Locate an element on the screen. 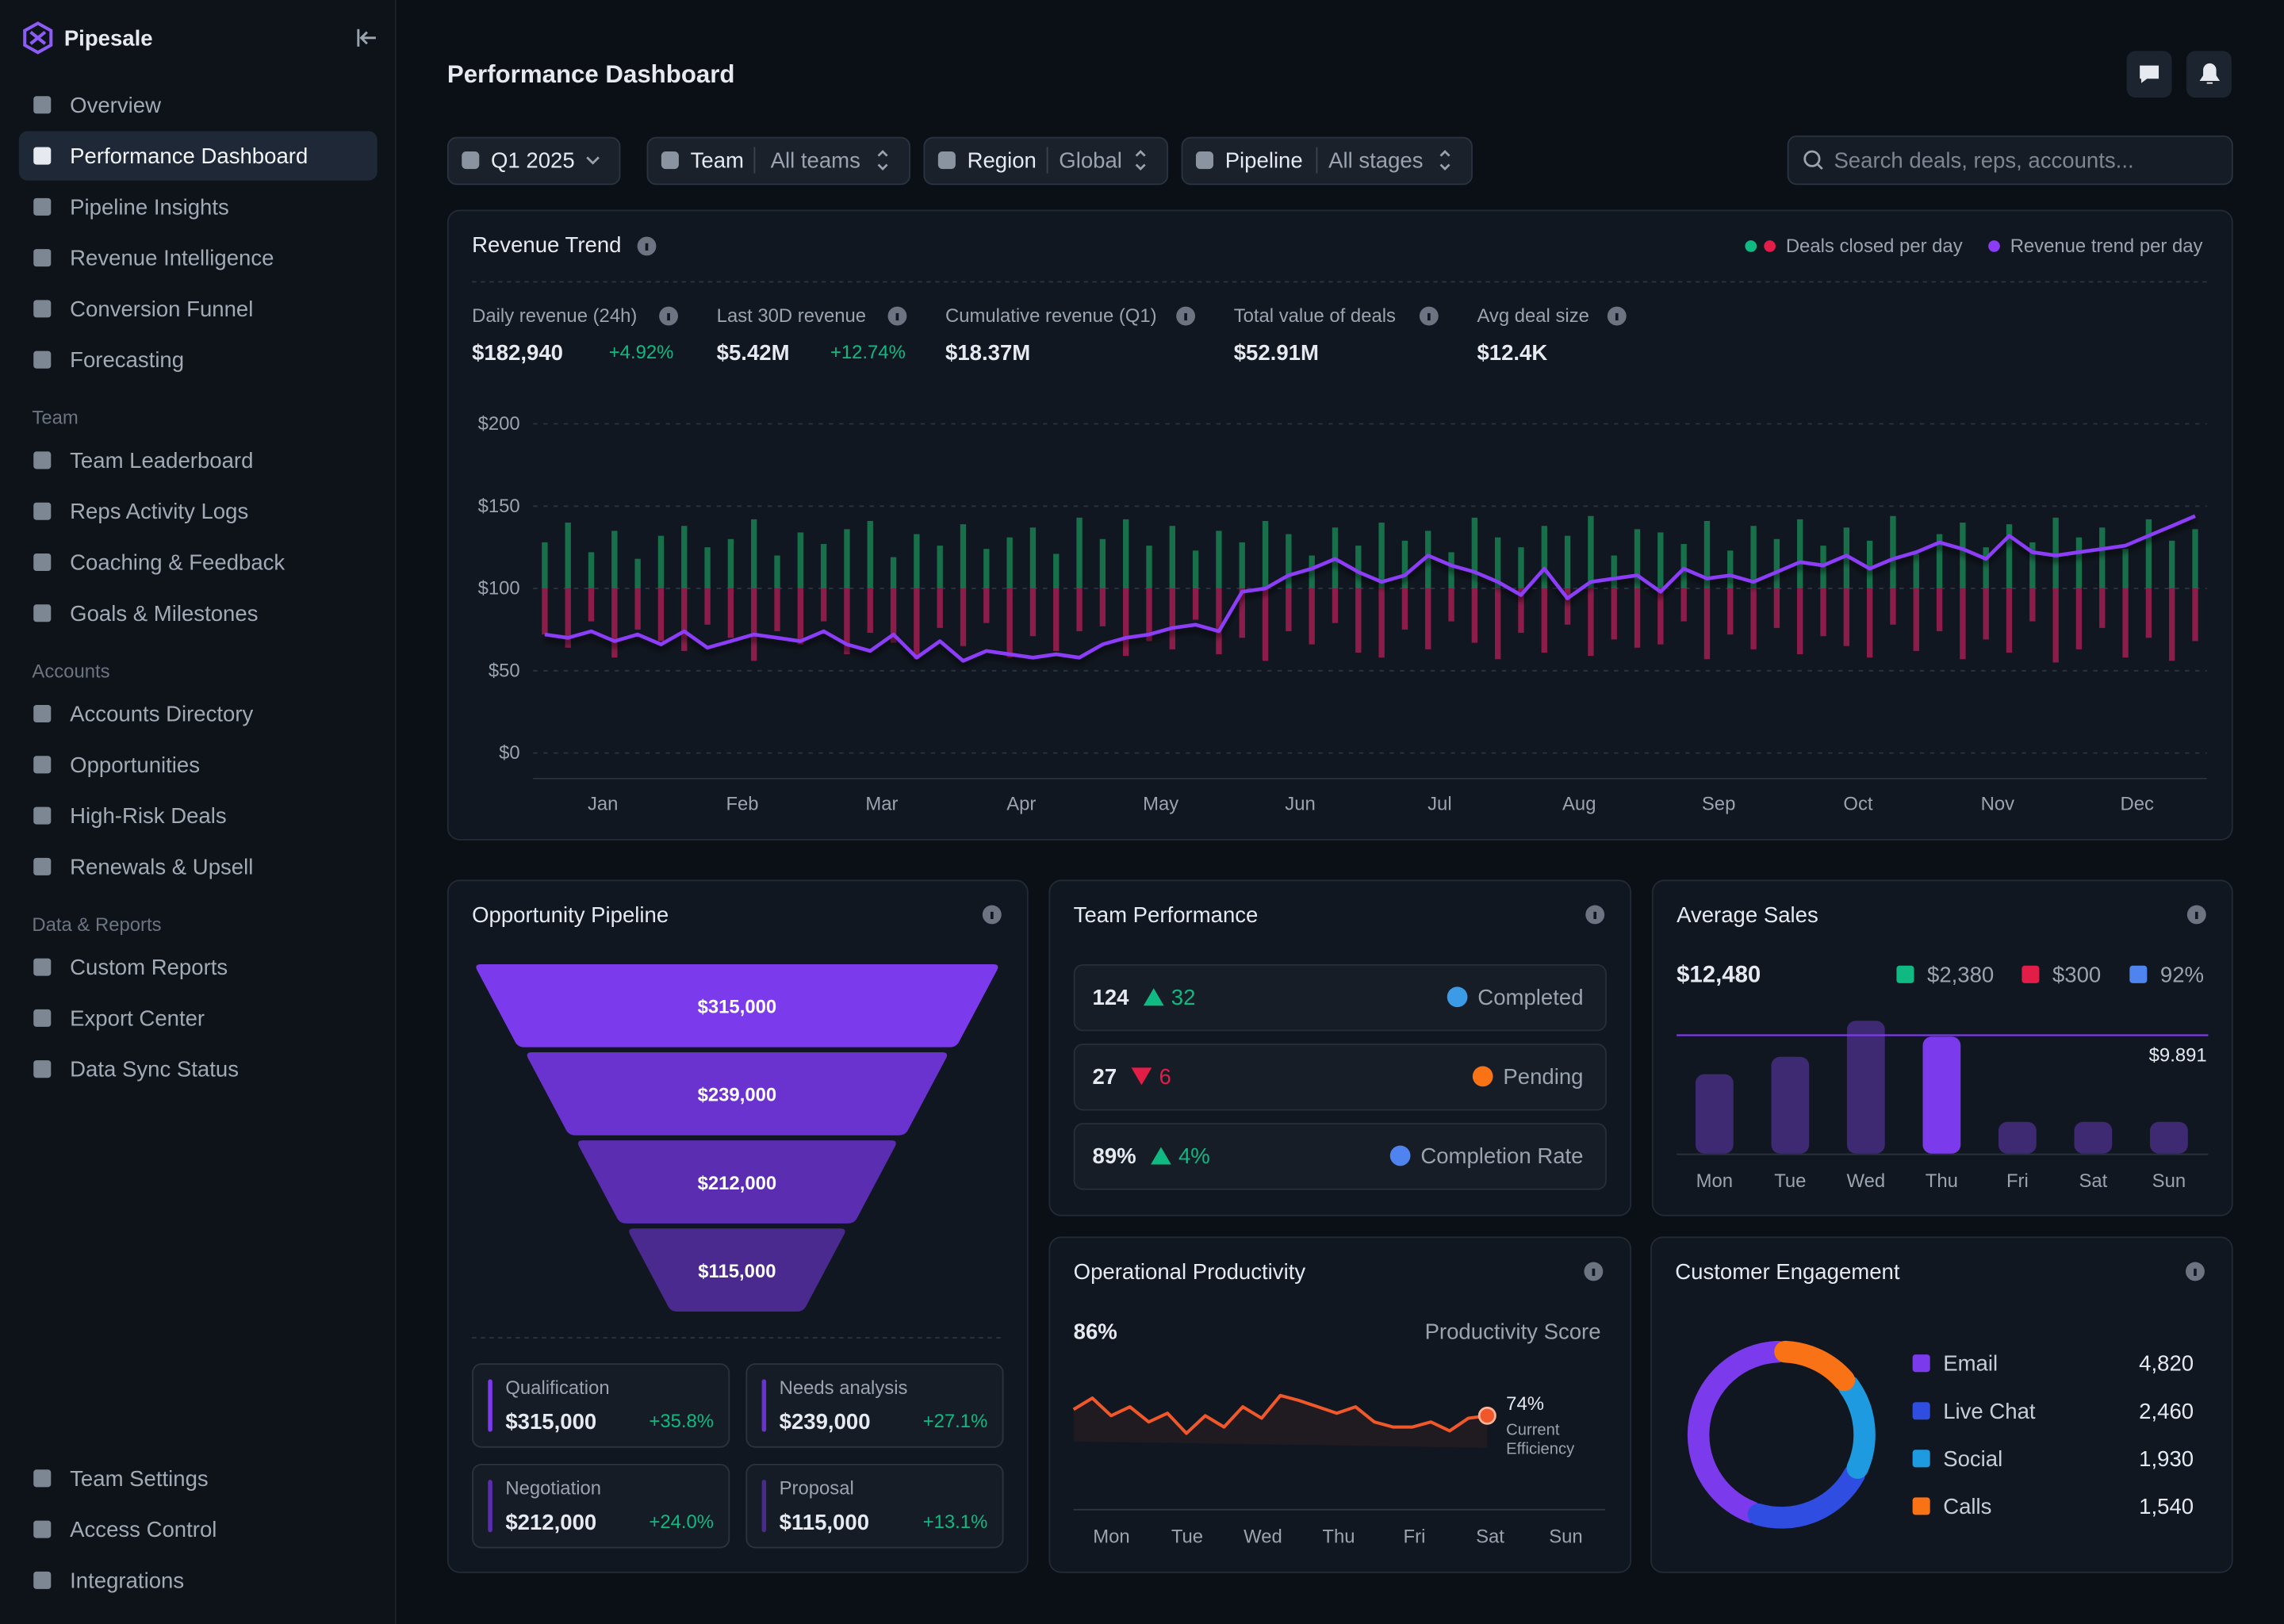 The height and width of the screenshot is (1624, 2284). nav-item: Access Control is located at coordinates (143, 1529).